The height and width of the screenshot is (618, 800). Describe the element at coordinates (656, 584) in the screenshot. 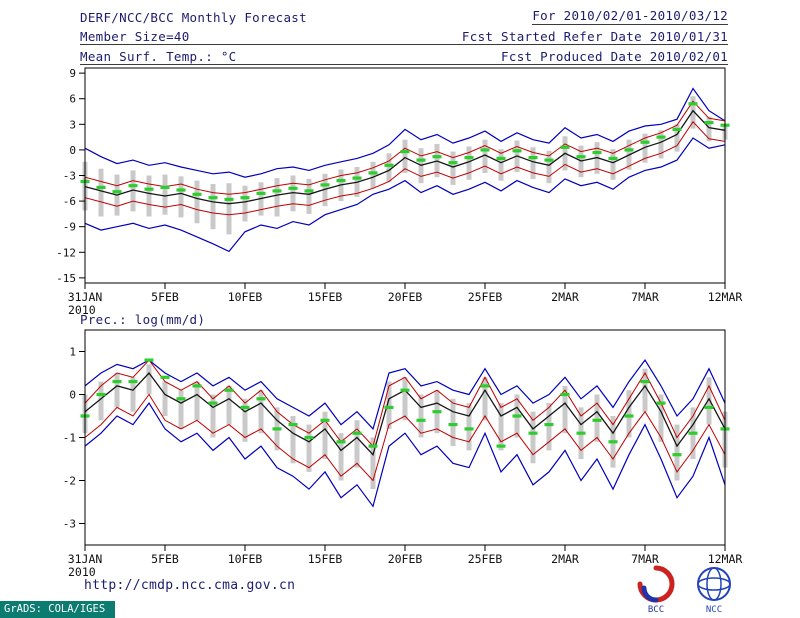

I see `bcc-swirl-icon` at that location.